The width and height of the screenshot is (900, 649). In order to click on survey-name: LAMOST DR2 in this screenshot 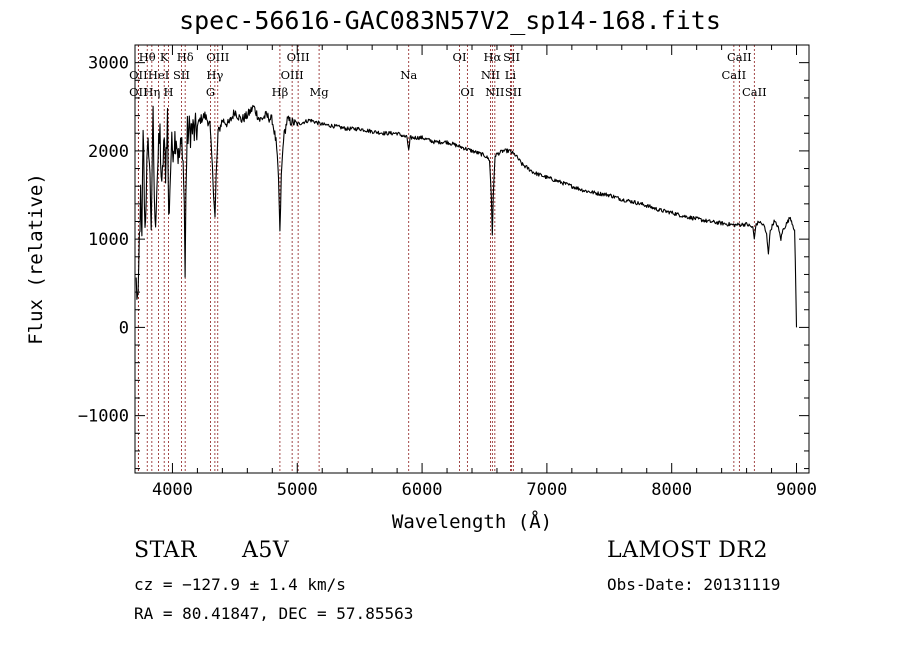, I will do `click(687, 550)`.